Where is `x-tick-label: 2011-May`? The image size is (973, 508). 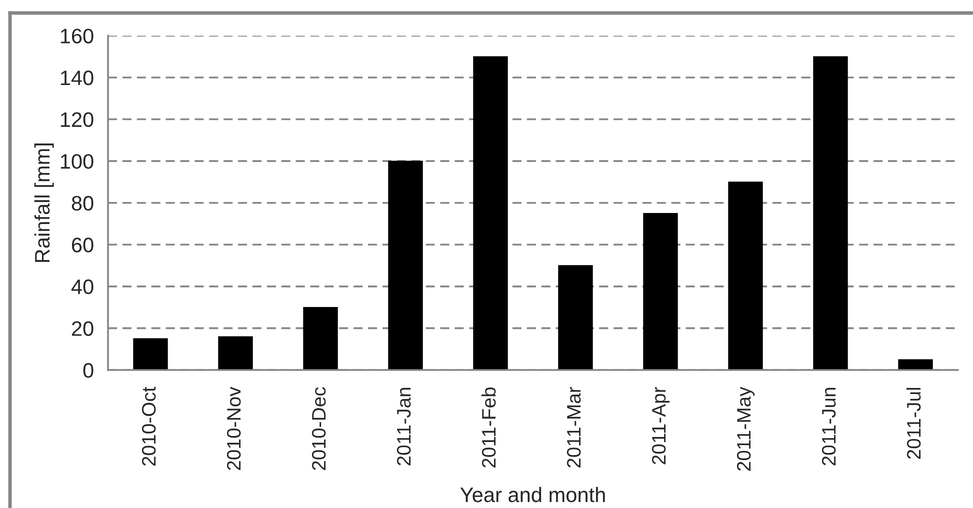
x-tick-label: 2011-May is located at coordinates (745, 428).